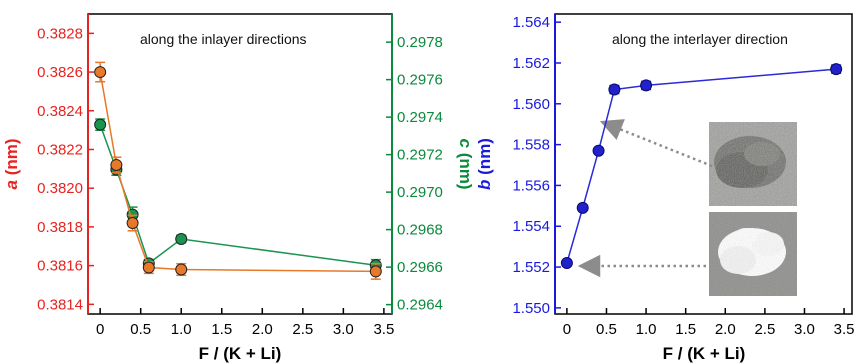 This screenshot has height=363, width=864. Describe the element at coordinates (237, 195) in the screenshot. I see `series-line-right` at that location.